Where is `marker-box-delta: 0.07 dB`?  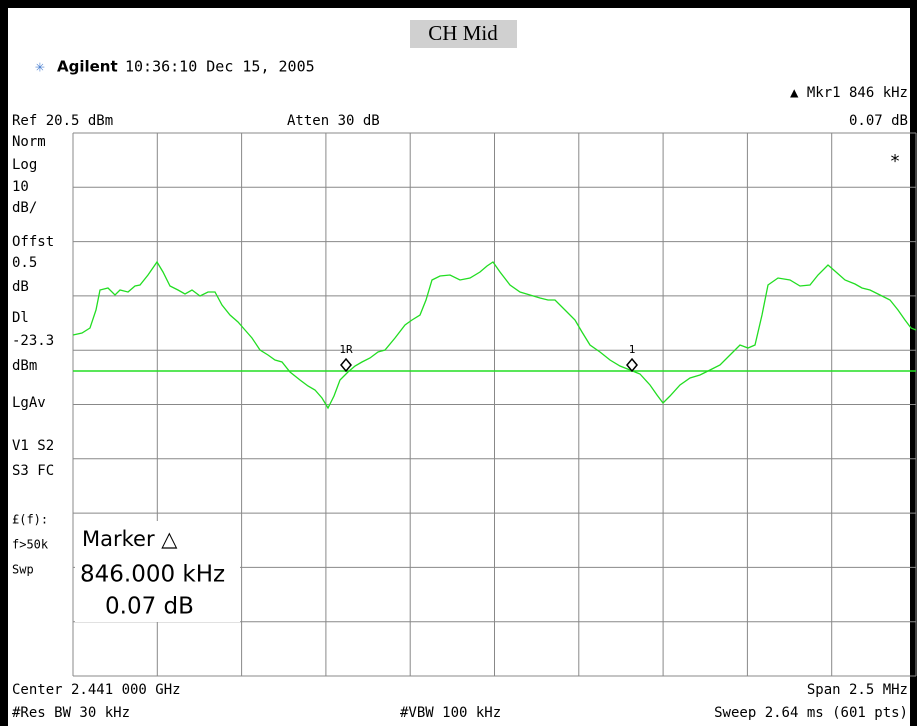
marker-box-delta: 0.07 dB is located at coordinates (149, 607).